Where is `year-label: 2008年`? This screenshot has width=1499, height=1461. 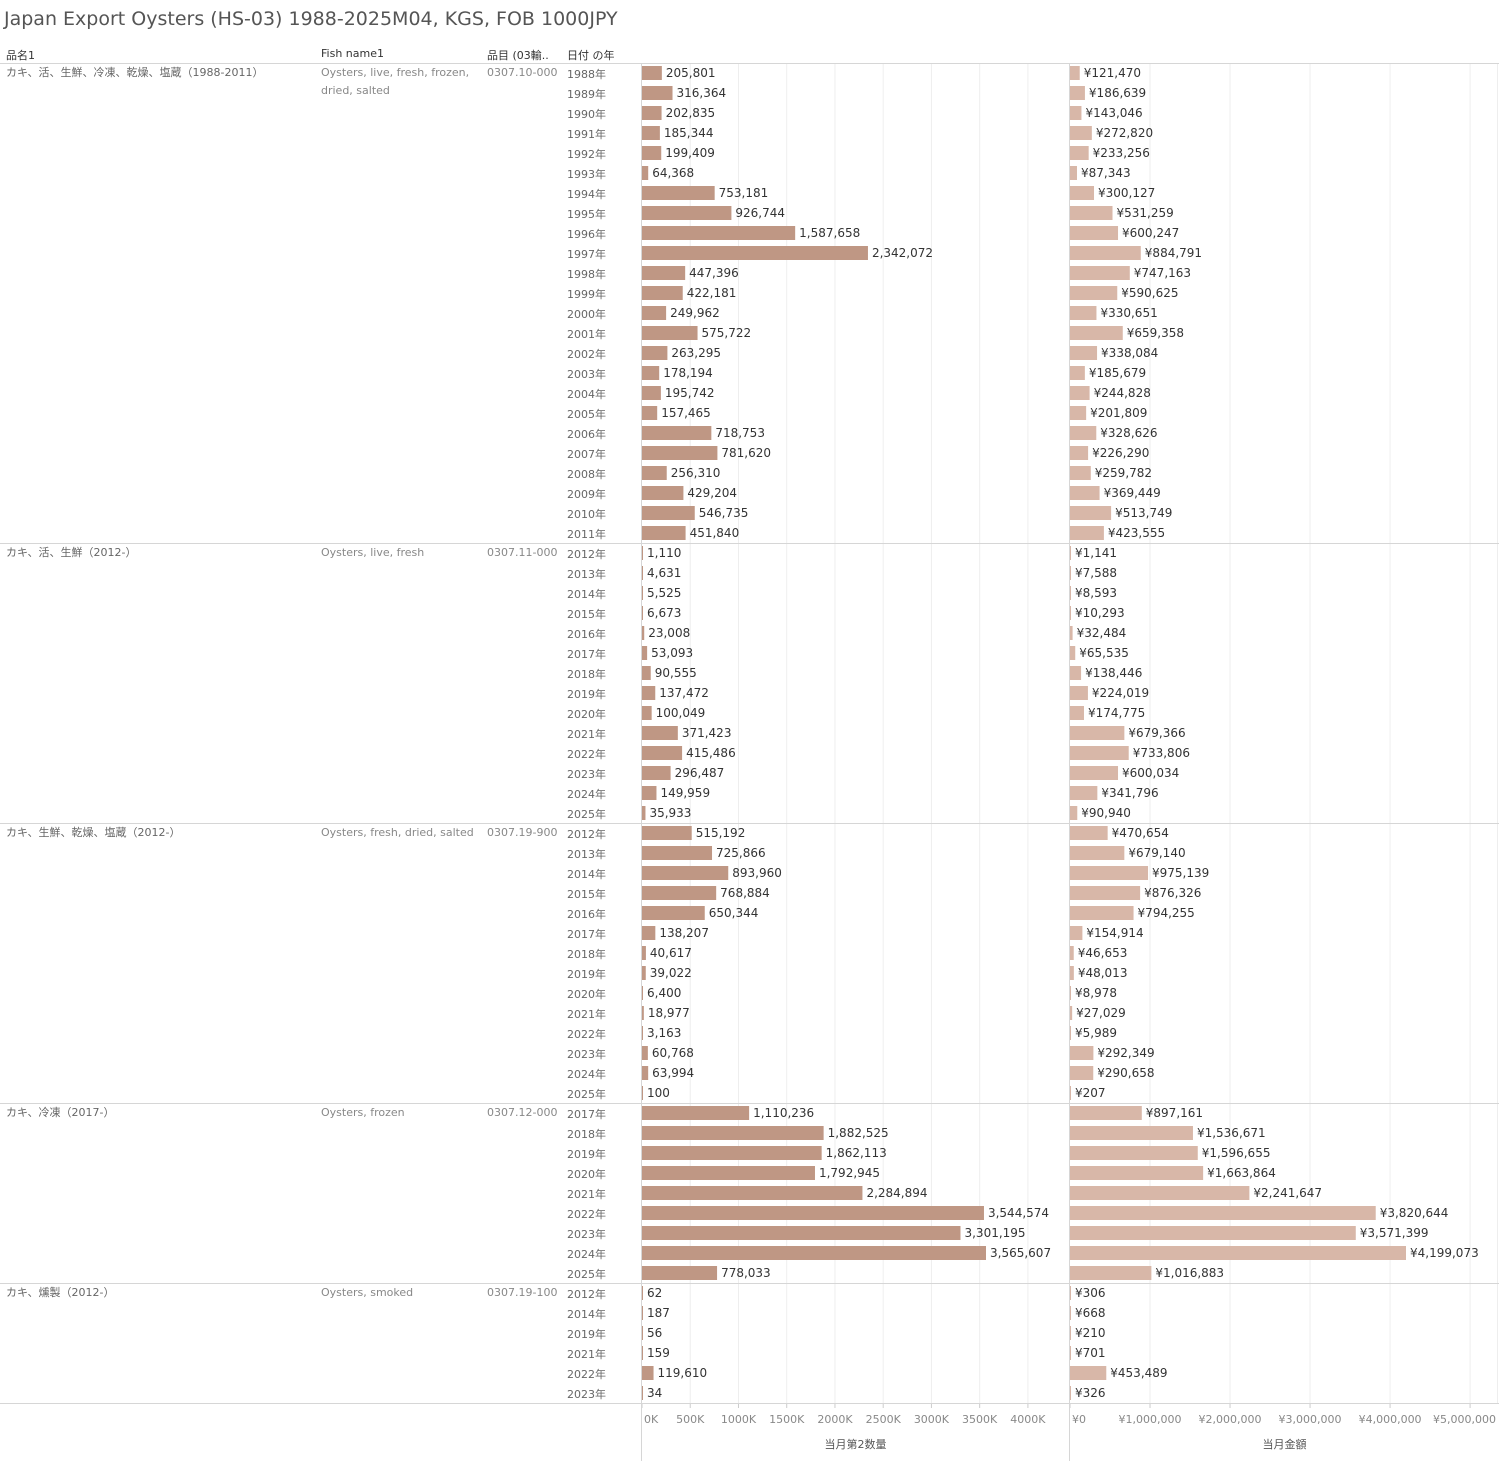
year-label: 2008年 is located at coordinates (586, 474).